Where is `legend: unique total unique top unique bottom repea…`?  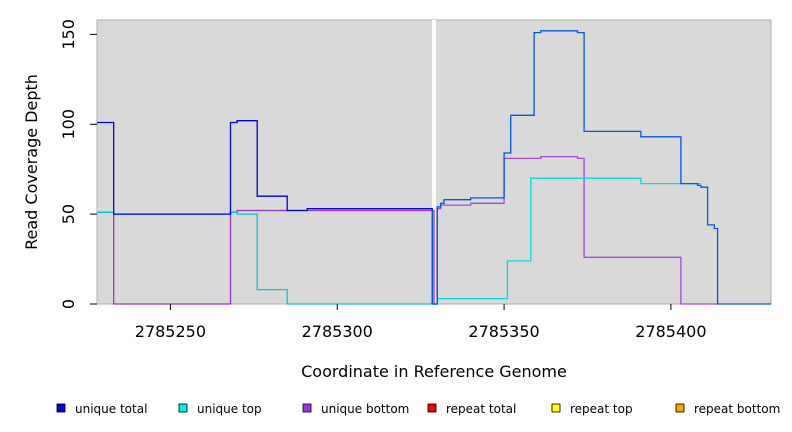
legend: unique total unique top unique bottom repea… is located at coordinates (418, 409).